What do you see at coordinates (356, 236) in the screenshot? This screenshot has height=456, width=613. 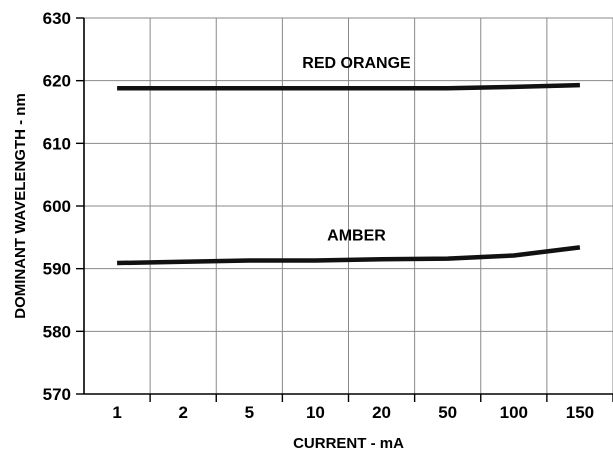 I see `series-label: AMBER` at bounding box center [356, 236].